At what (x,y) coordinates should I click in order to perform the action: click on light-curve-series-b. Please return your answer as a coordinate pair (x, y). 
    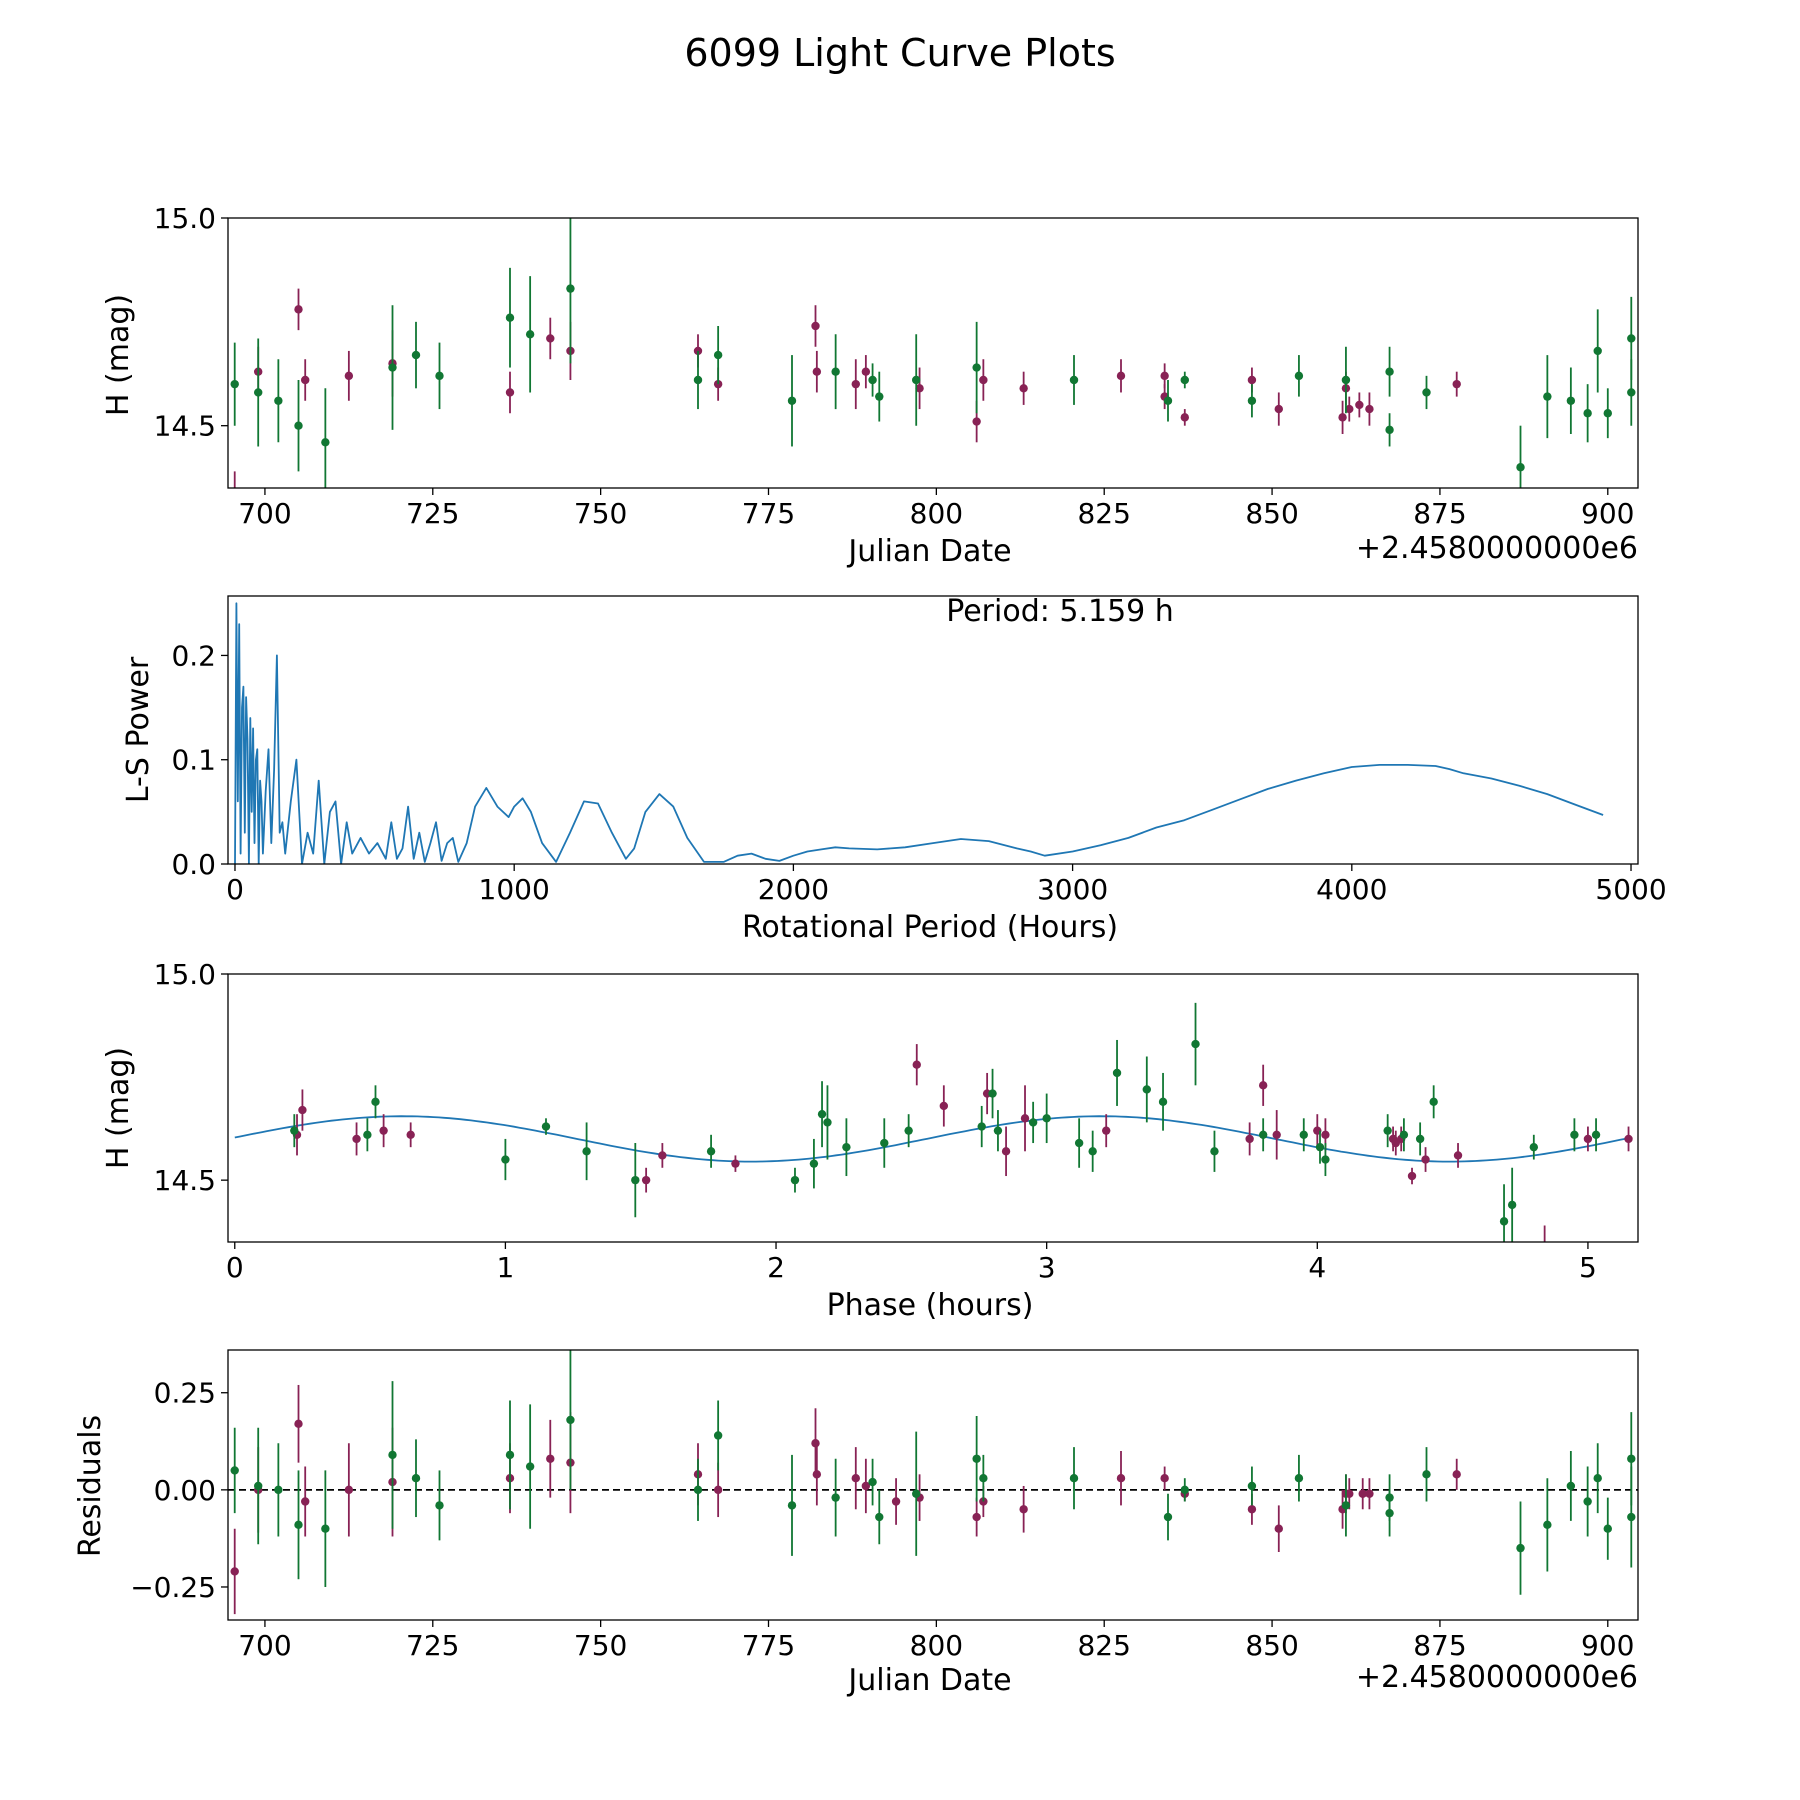
    Looking at the image, I should click on (933, 353).